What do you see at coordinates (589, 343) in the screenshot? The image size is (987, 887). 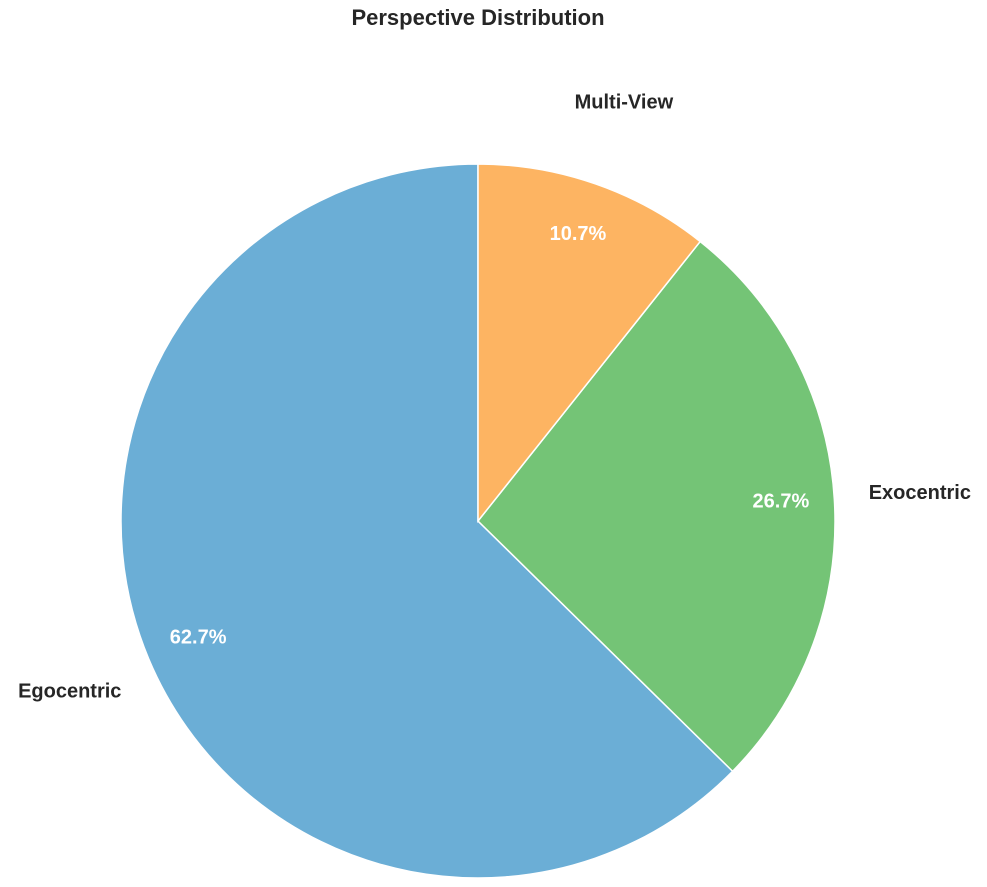 I see `pie-slice` at bounding box center [589, 343].